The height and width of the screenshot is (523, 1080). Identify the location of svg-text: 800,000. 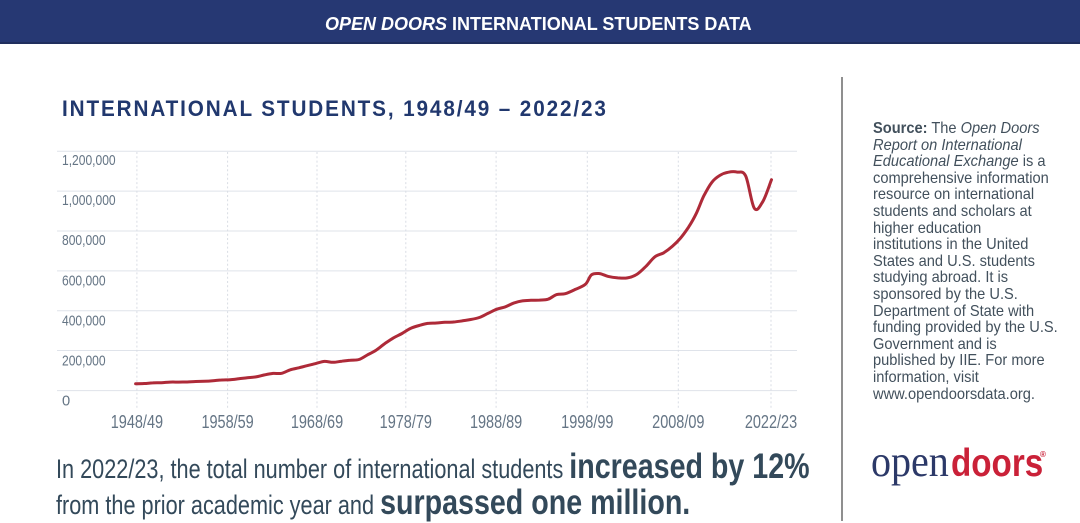
(84, 241).